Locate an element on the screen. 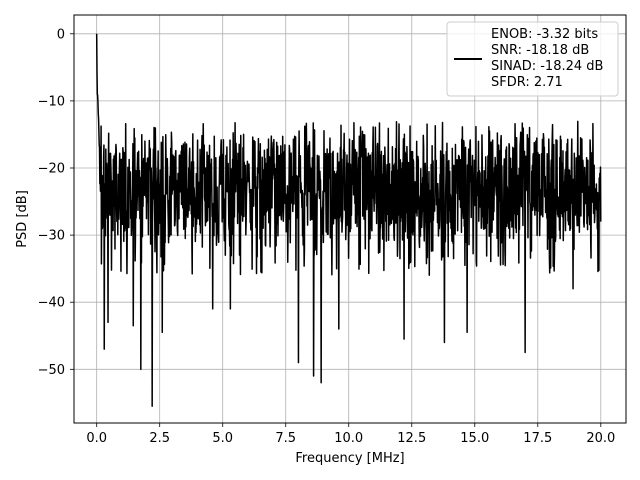 This screenshot has width=640, height=480. legend-box is located at coordinates (532, 59).